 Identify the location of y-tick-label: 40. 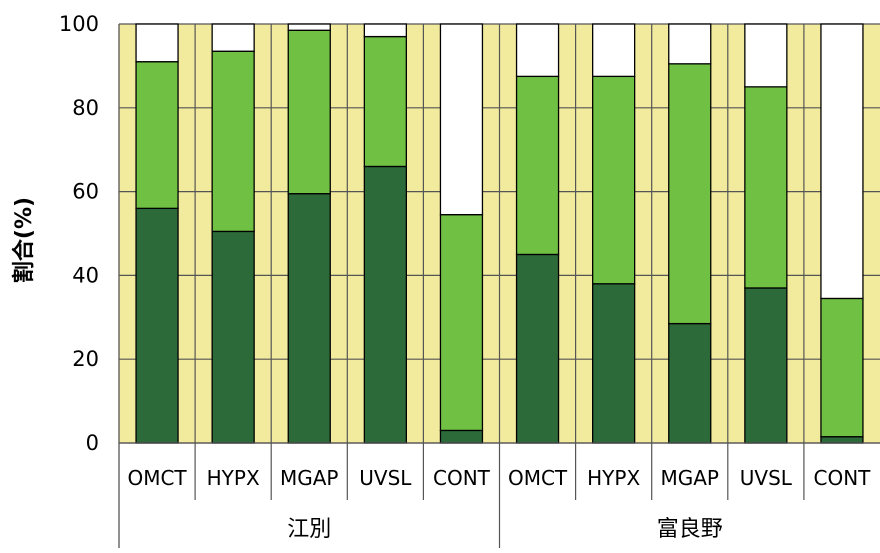
(85, 275).